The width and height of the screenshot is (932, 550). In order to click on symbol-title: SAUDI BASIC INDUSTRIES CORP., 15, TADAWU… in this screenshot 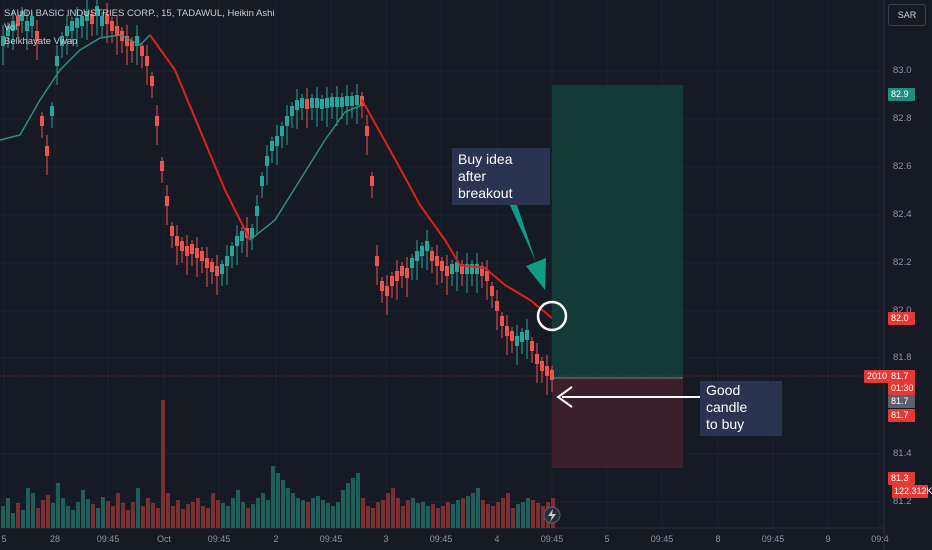, I will do `click(139, 13)`.